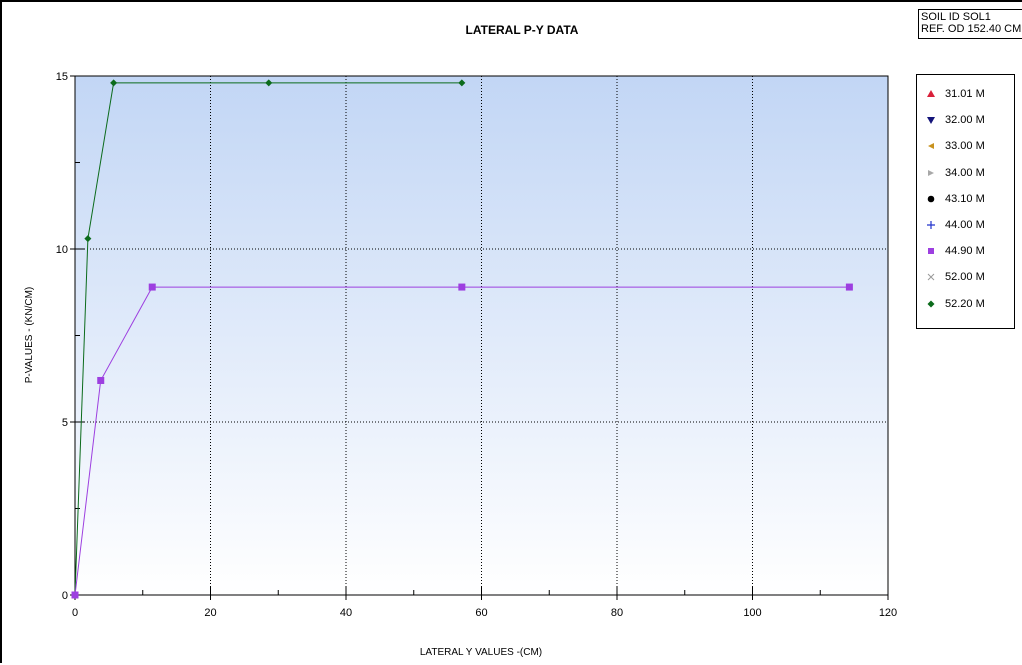 The image size is (1022, 665). I want to click on circle-marker-icon, so click(931, 199).